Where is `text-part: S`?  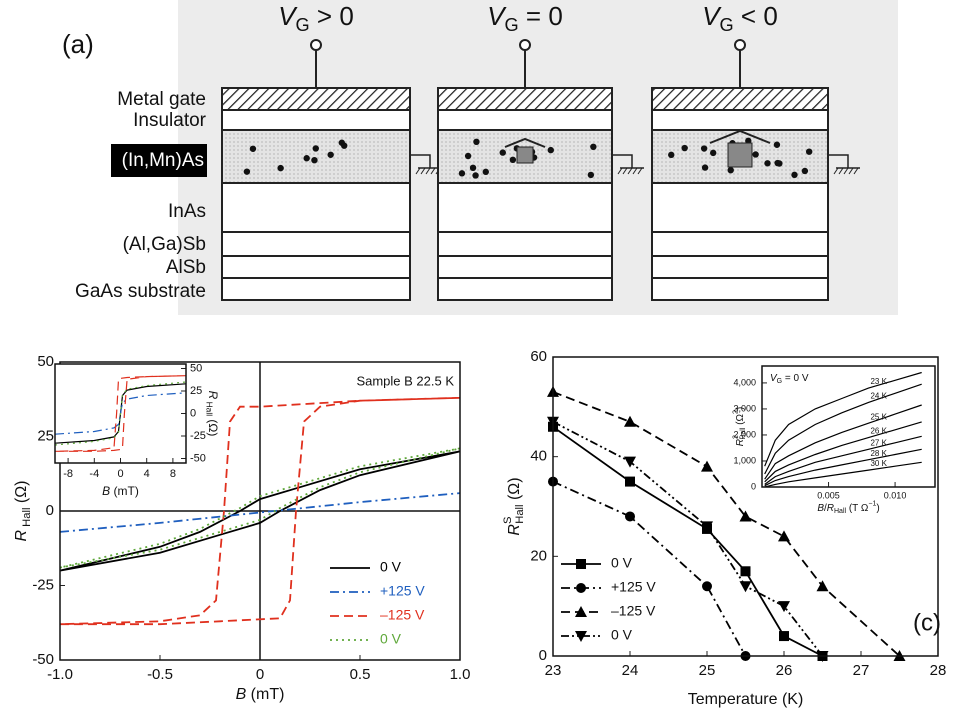
text-part: S is located at coordinates (508, 520).